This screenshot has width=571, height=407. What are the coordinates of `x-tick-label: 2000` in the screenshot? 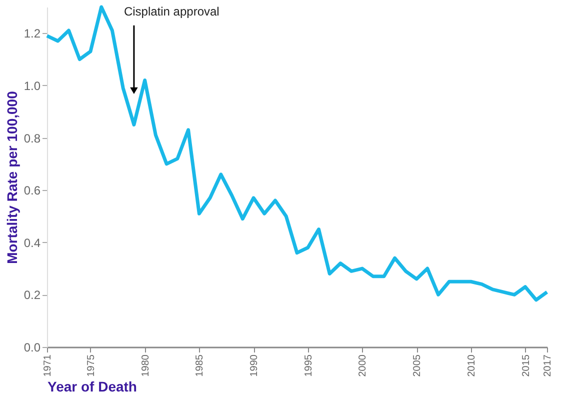 It's located at (363, 365).